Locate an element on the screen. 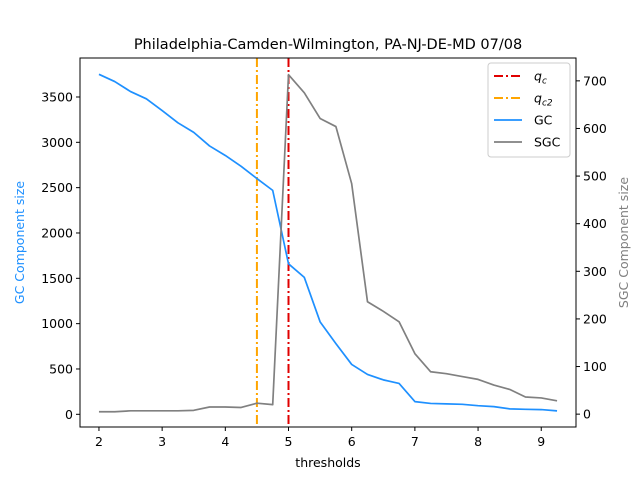 This screenshot has width=640, height=480. x-tick-label: 6 is located at coordinates (352, 441).